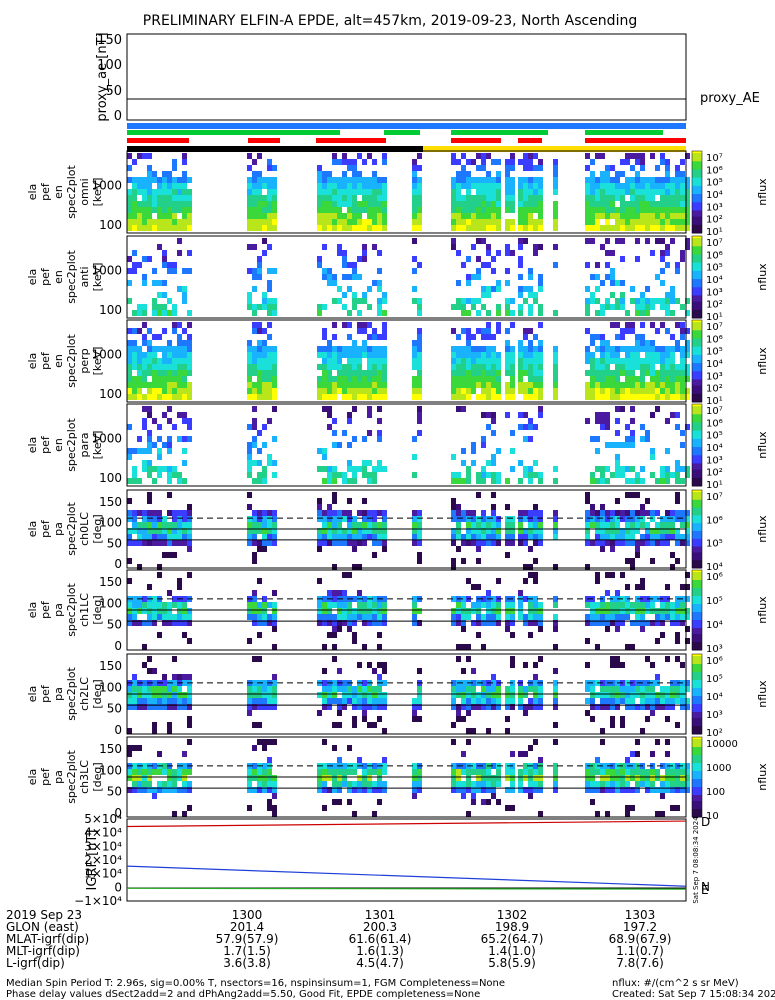 This screenshot has width=775, height=1000. Describe the element at coordinates (714, 220) in the screenshot. I see `colorbar-tick: 10²` at that location.